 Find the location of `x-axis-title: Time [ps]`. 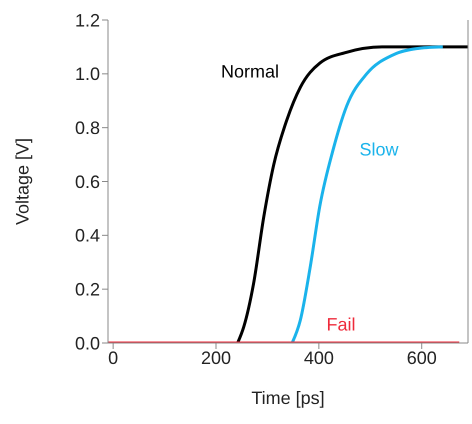

x-axis-title: Time [ps] is located at coordinates (288, 398).